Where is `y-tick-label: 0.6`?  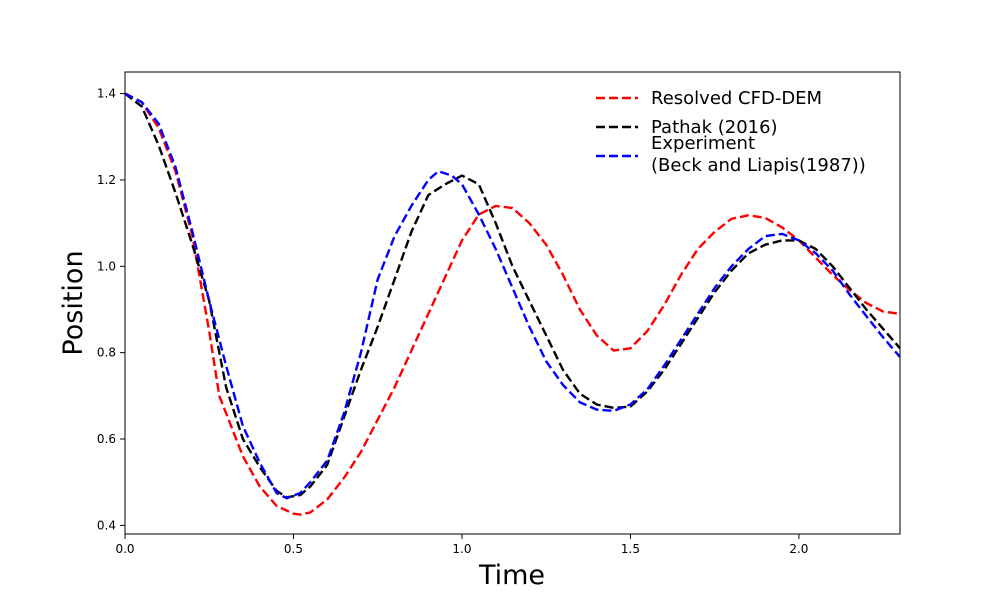 y-tick-label: 0.6 is located at coordinates (106, 439).